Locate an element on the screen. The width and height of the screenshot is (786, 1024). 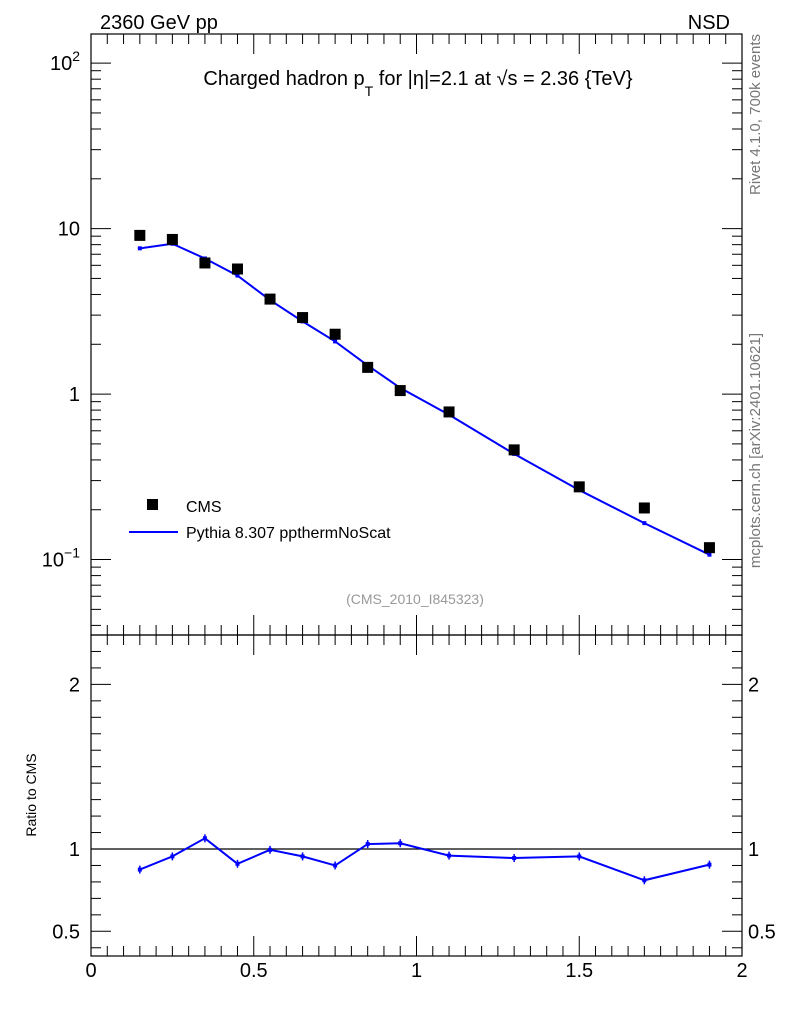
x-tick-label: 1.5 is located at coordinates (579, 971).